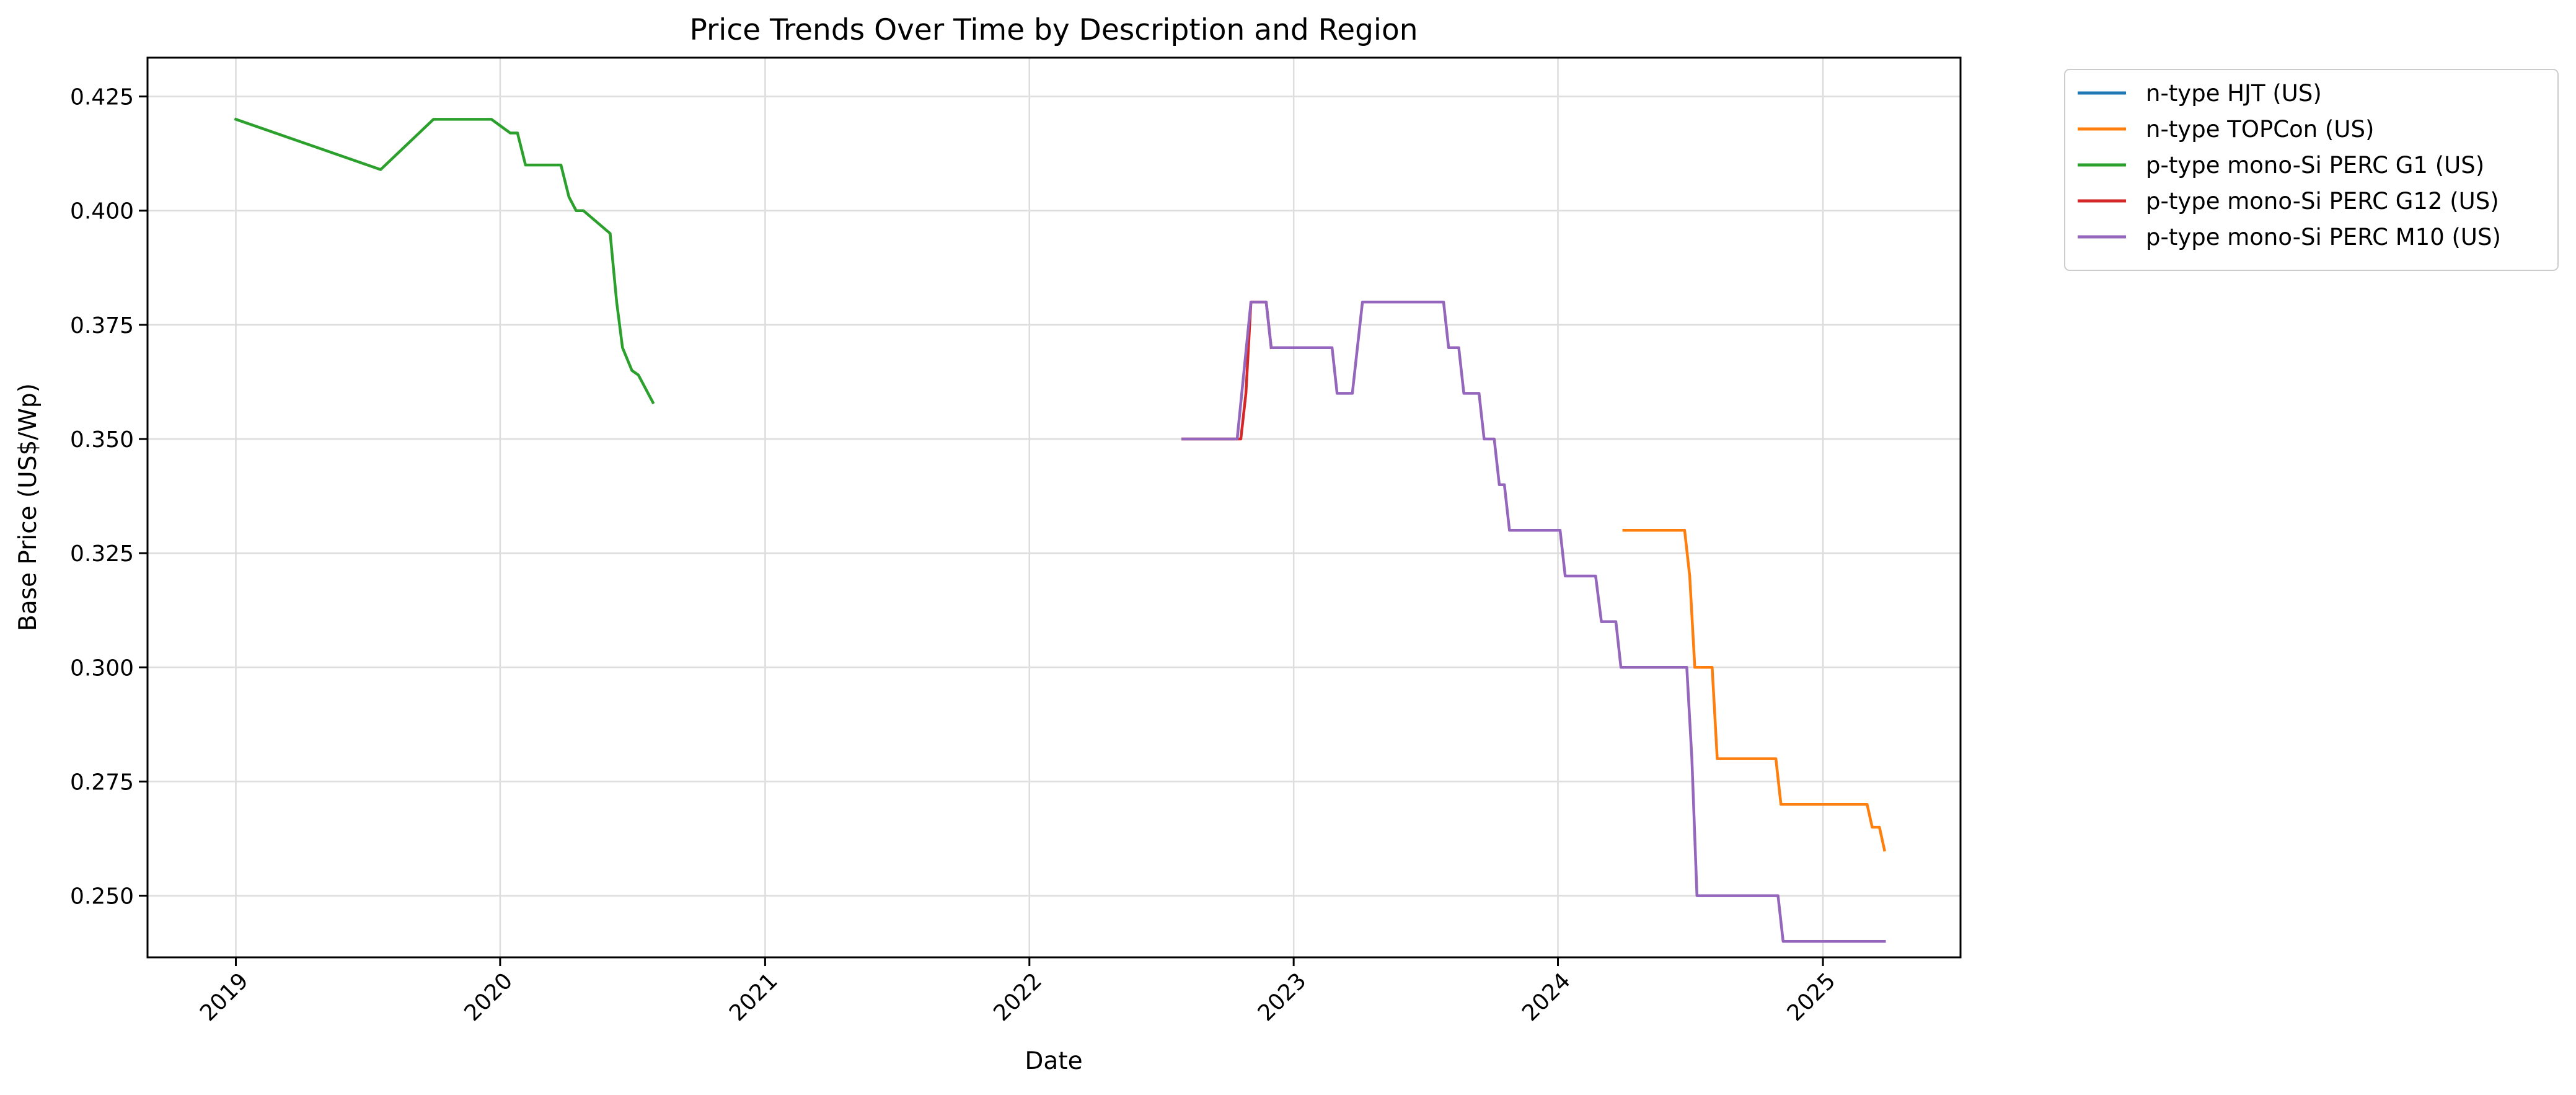 Image resolution: width=2576 pixels, height=1095 pixels. I want to click on x-axis-label: Date, so click(1053, 1061).